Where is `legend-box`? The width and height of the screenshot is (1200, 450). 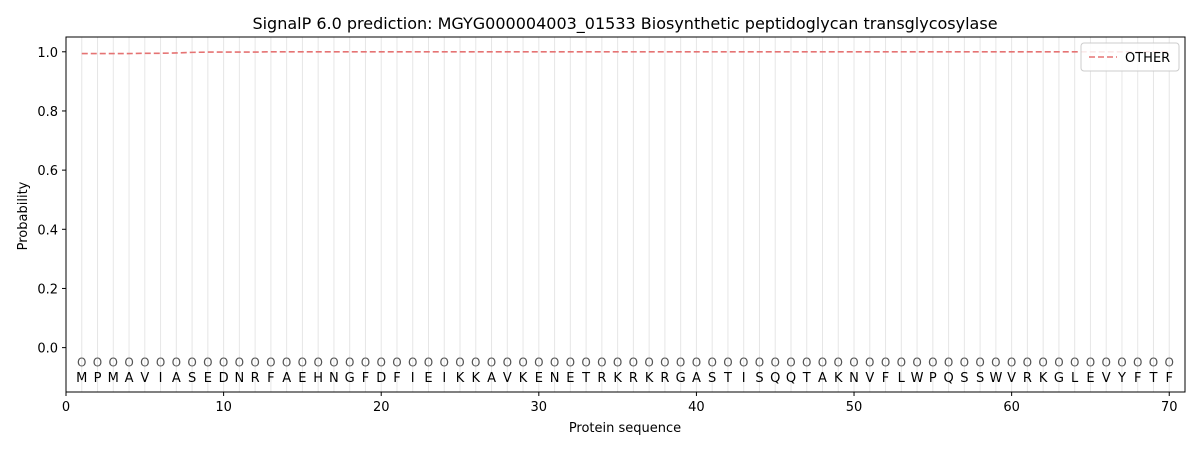
legend-box is located at coordinates (1130, 57).